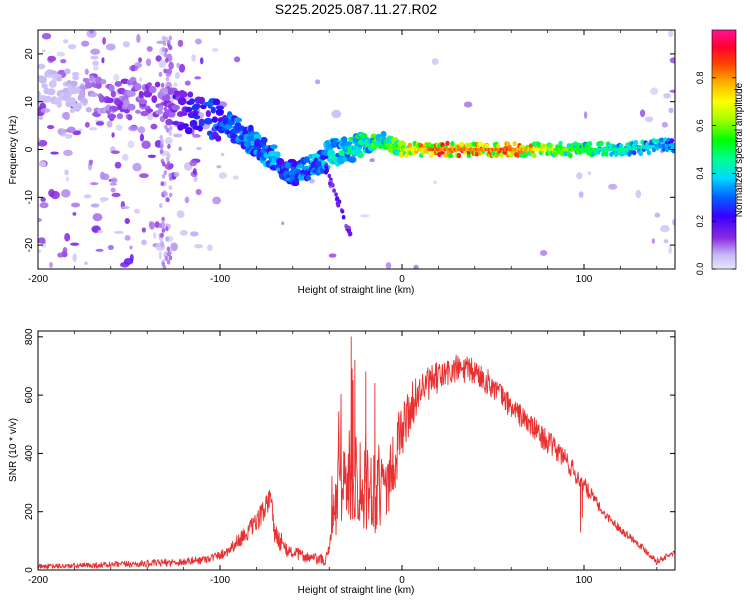 Image resolution: width=750 pixels, height=600 pixels. What do you see at coordinates (356, 290) in the screenshot?
I see `spectrogram-x-label: Height of straight line (km)` at bounding box center [356, 290].